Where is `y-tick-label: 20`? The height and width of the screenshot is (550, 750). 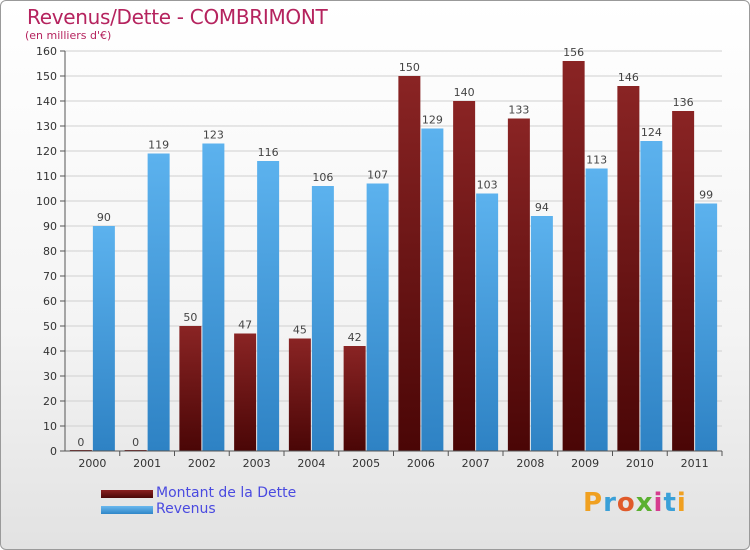 y-tick-label: 20 is located at coordinates (50, 401).